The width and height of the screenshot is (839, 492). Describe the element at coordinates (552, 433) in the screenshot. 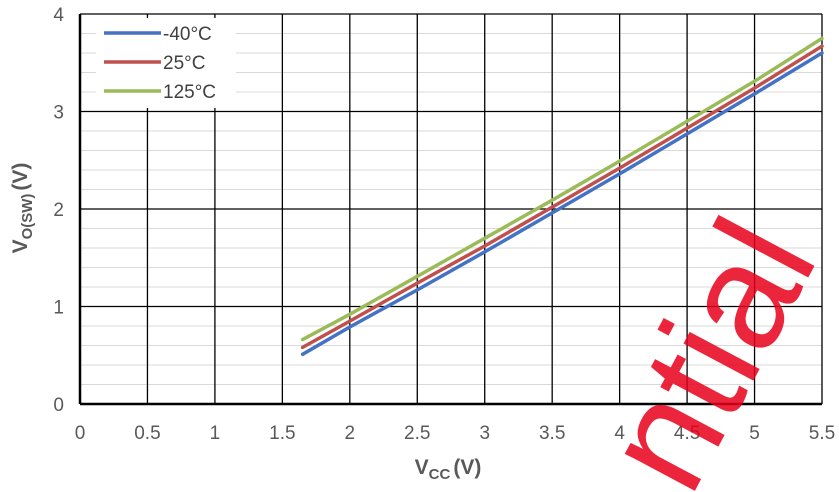

I see `x-tick-label: 3.5` at that location.